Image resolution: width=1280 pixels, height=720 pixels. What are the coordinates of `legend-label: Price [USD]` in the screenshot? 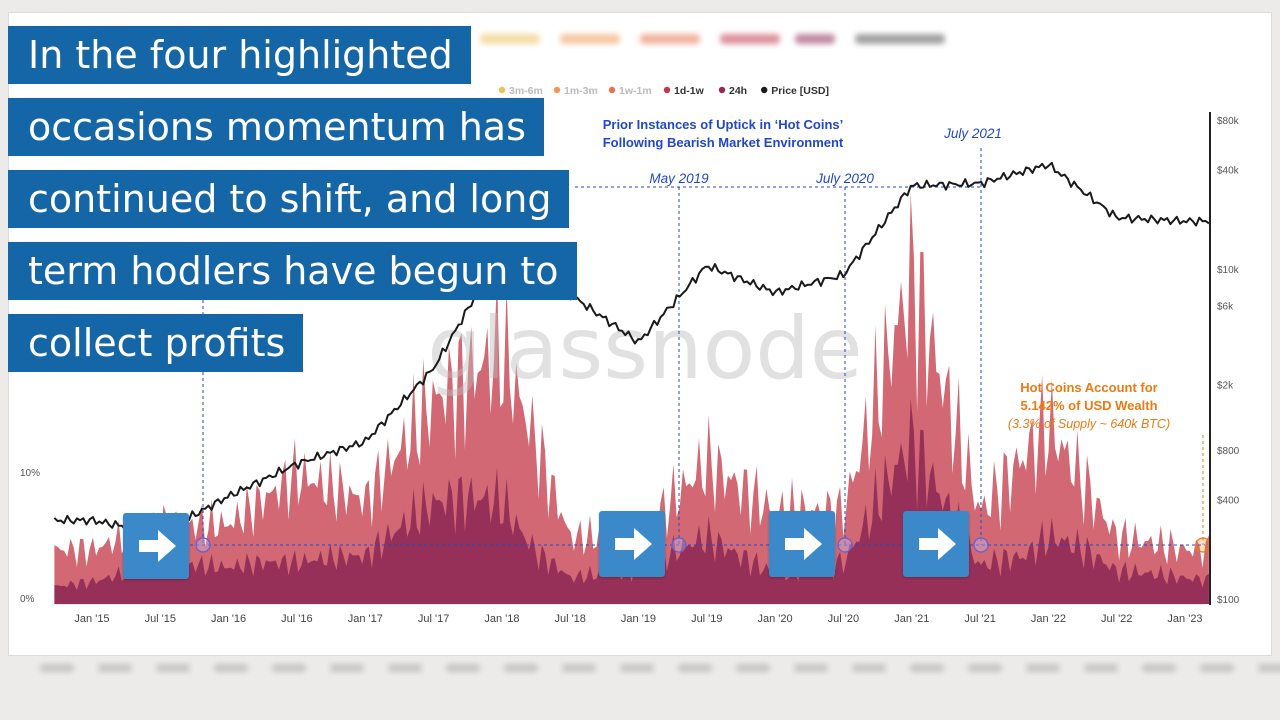 It's located at (800, 91).